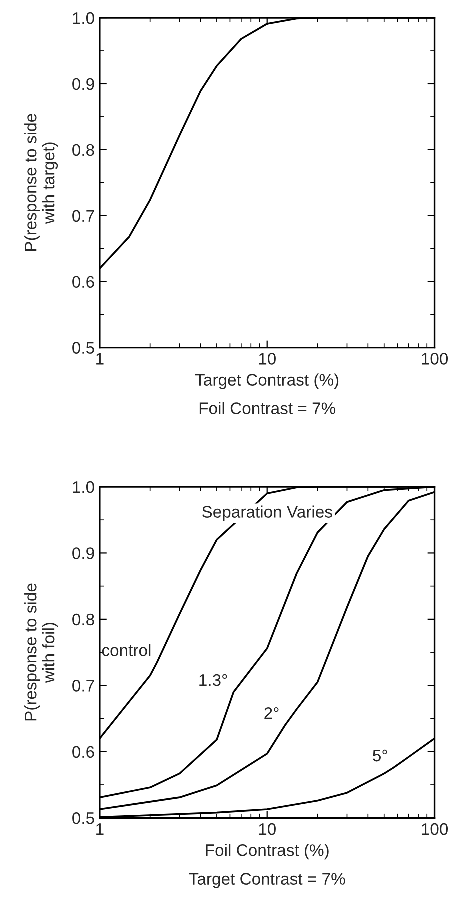  Describe the element at coordinates (126, 650) in the screenshot. I see `annotation: control` at that location.